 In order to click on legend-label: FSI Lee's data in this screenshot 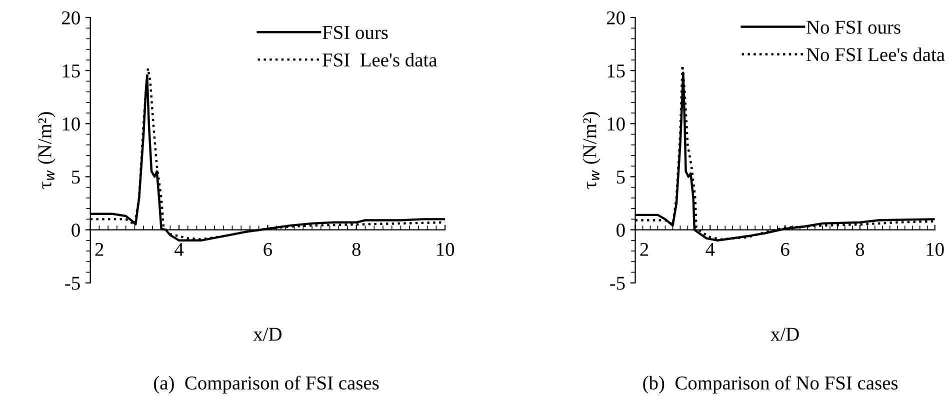, I will do `click(380, 59)`.